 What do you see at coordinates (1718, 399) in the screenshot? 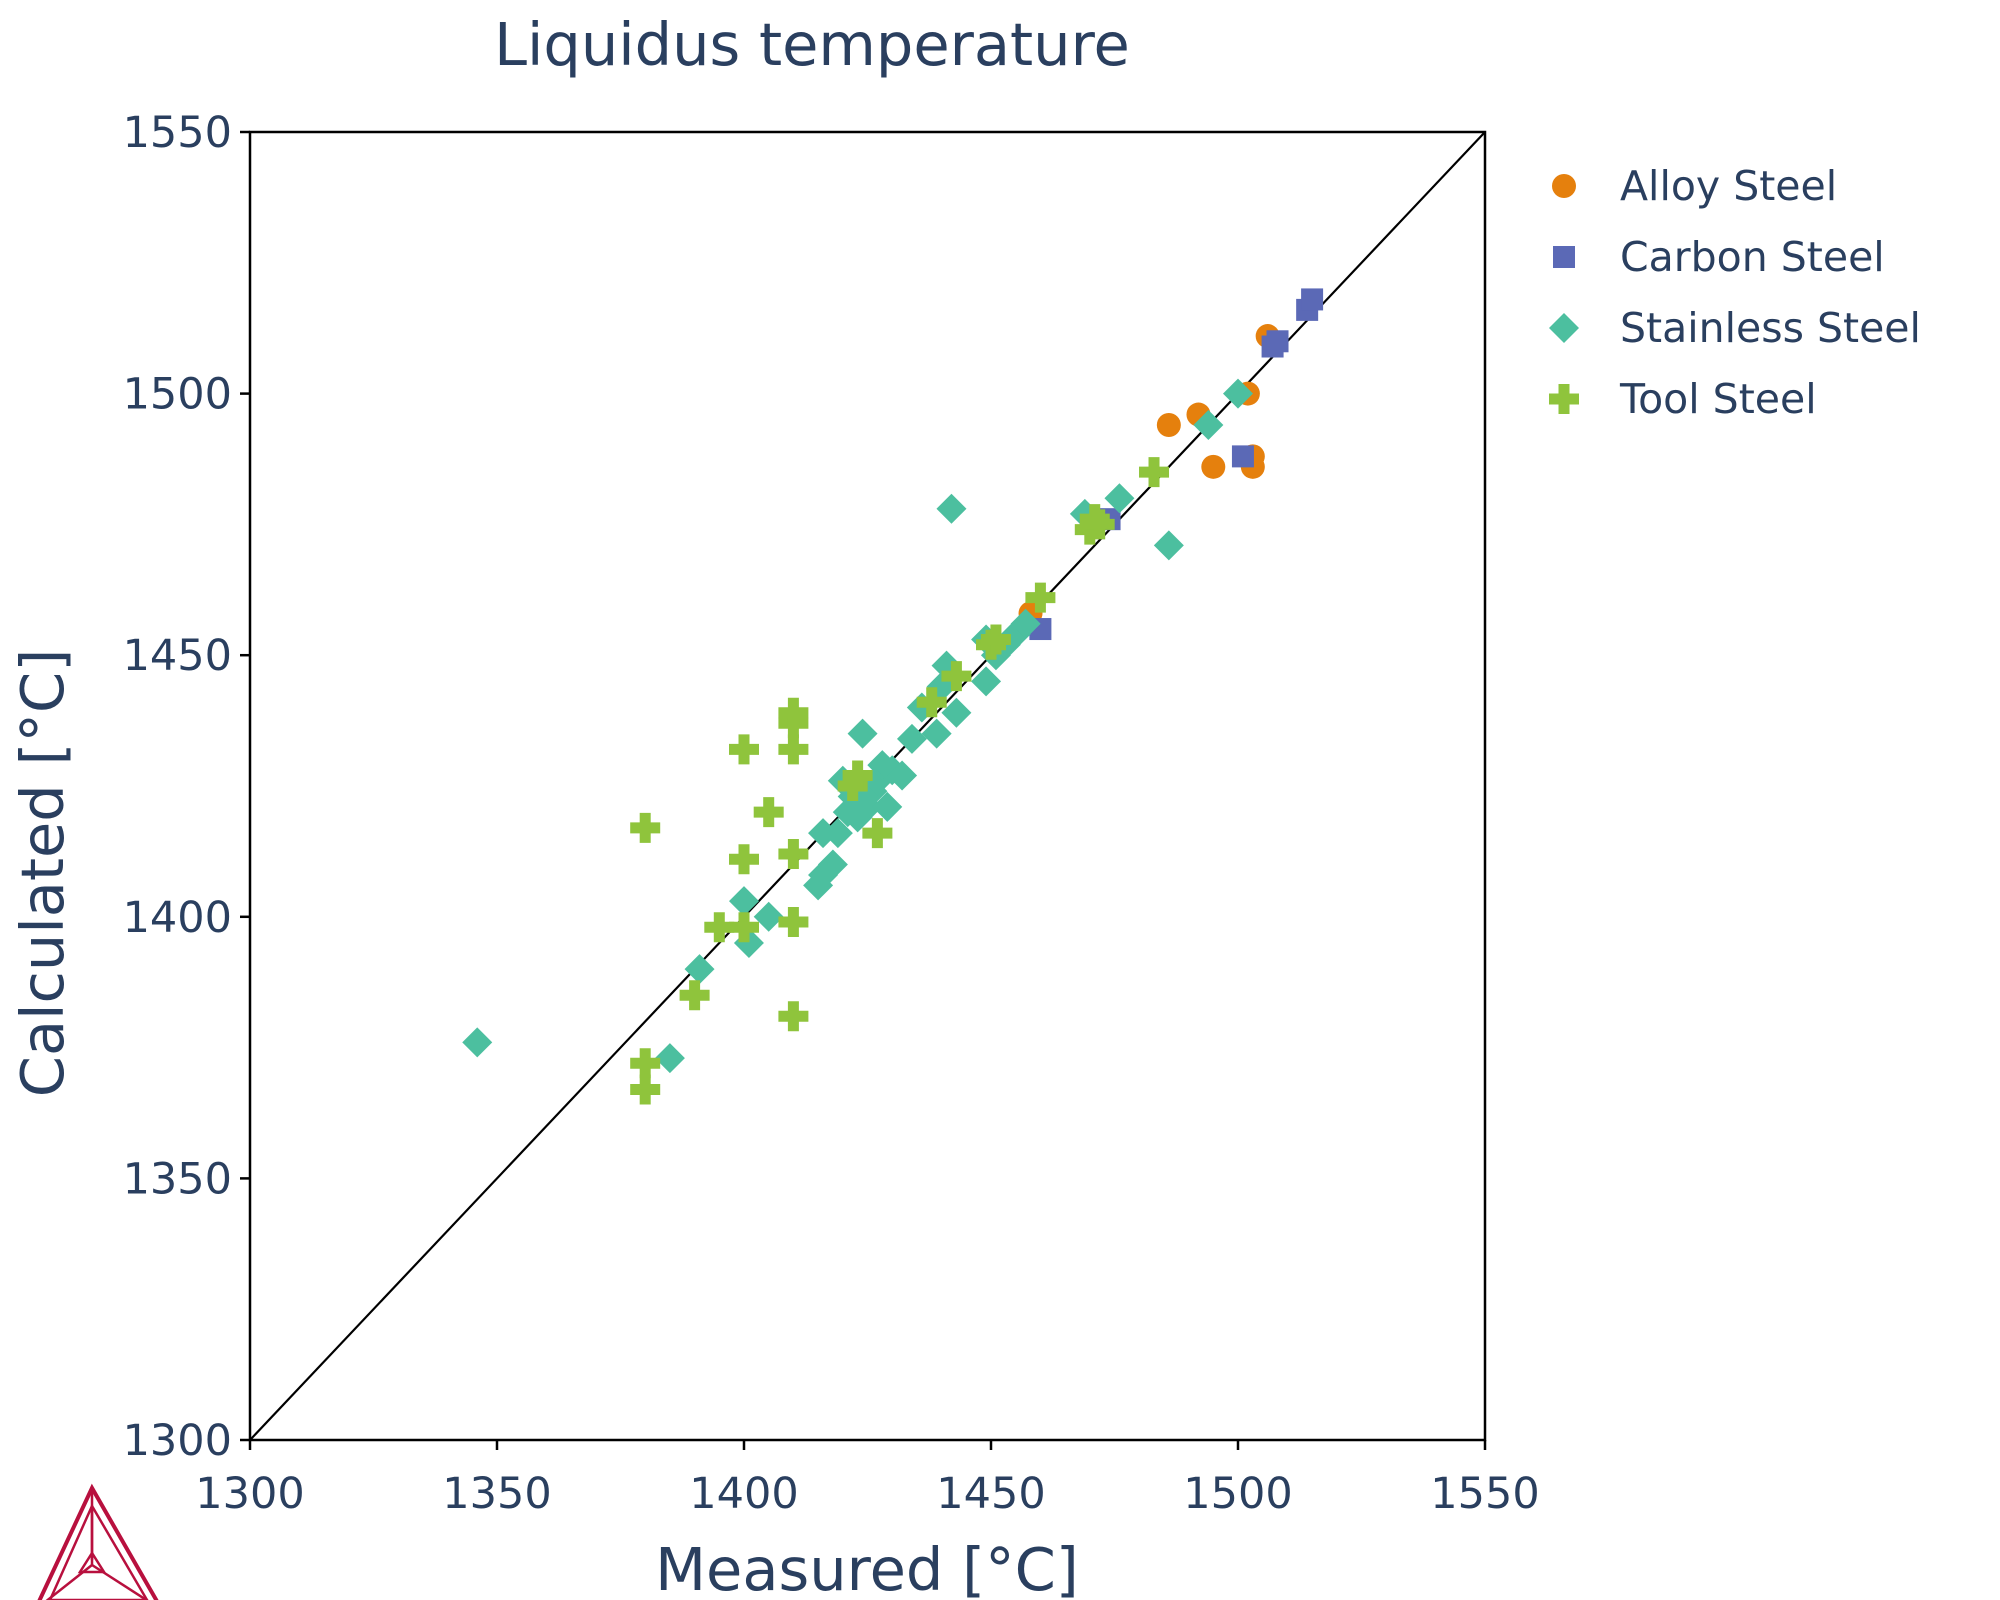
I see `legend-label: Tool Steel` at bounding box center [1718, 399].